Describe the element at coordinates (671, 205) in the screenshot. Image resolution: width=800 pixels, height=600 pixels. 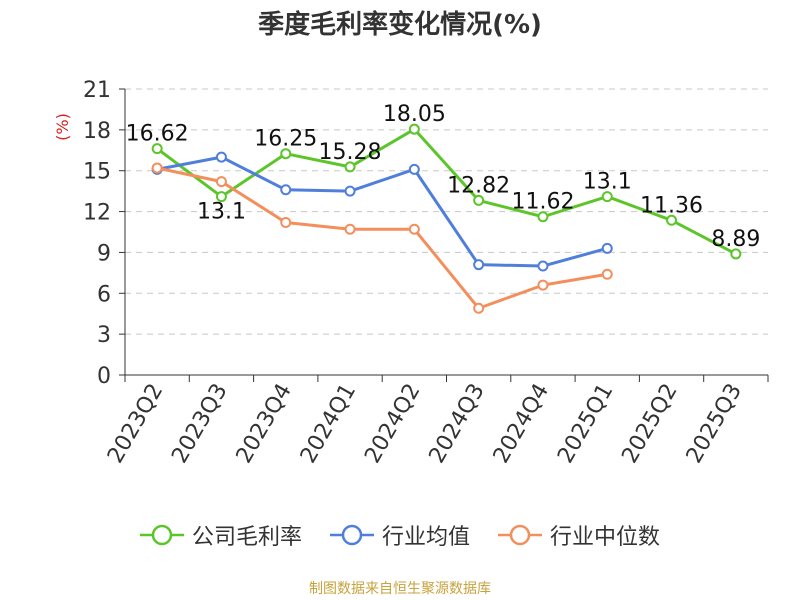
I see `data-label: 11.36` at that location.